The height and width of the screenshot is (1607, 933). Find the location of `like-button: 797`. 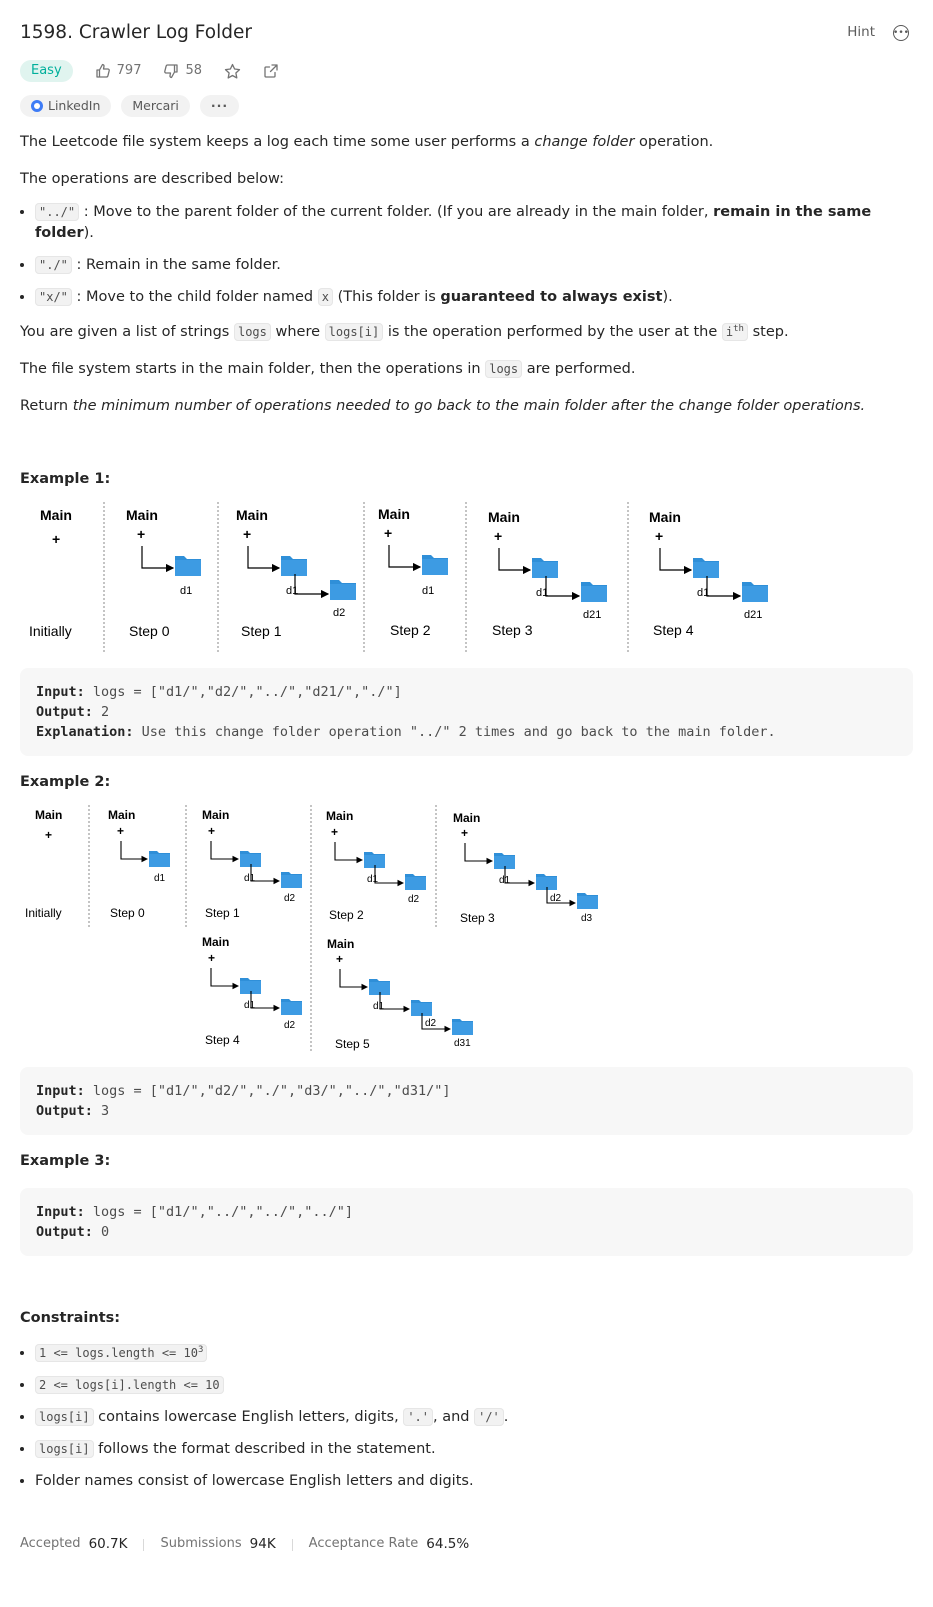

like-button: 797 is located at coordinates (118, 71).